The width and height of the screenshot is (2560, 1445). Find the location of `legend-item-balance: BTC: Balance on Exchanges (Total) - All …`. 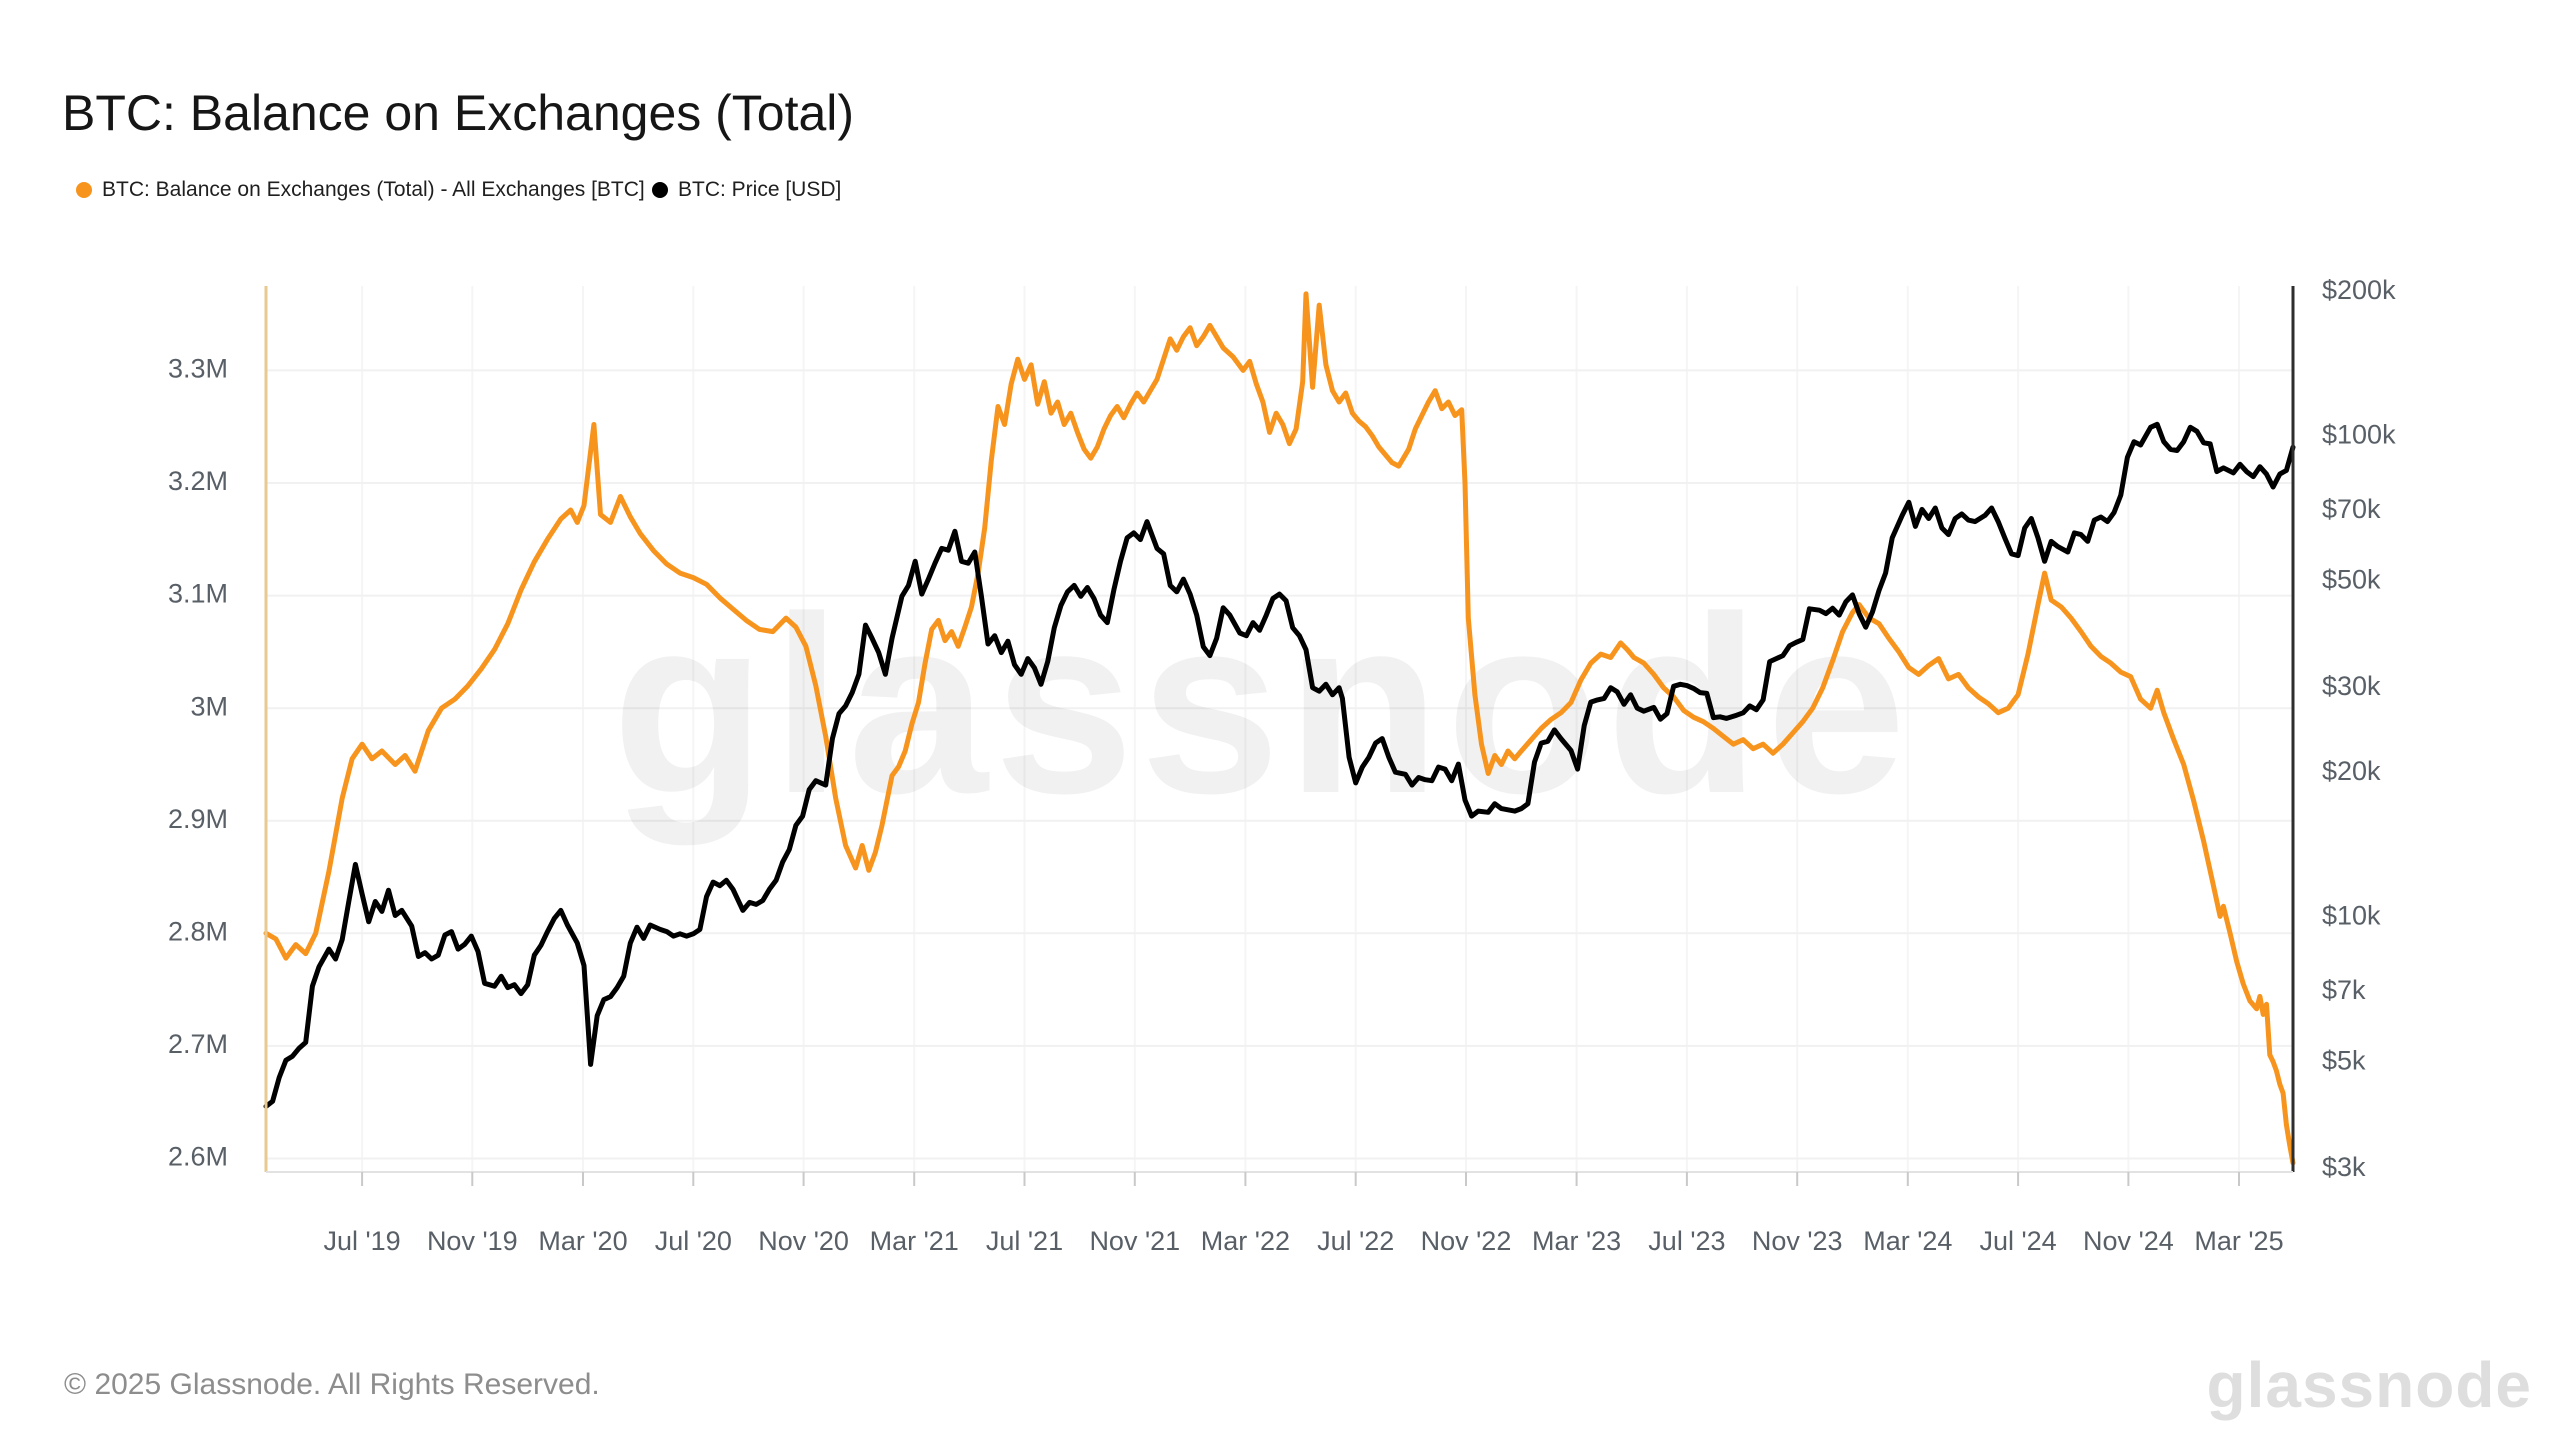

legend-item-balance: BTC: Balance on Exchanges (Total) - All … is located at coordinates (360, 190).